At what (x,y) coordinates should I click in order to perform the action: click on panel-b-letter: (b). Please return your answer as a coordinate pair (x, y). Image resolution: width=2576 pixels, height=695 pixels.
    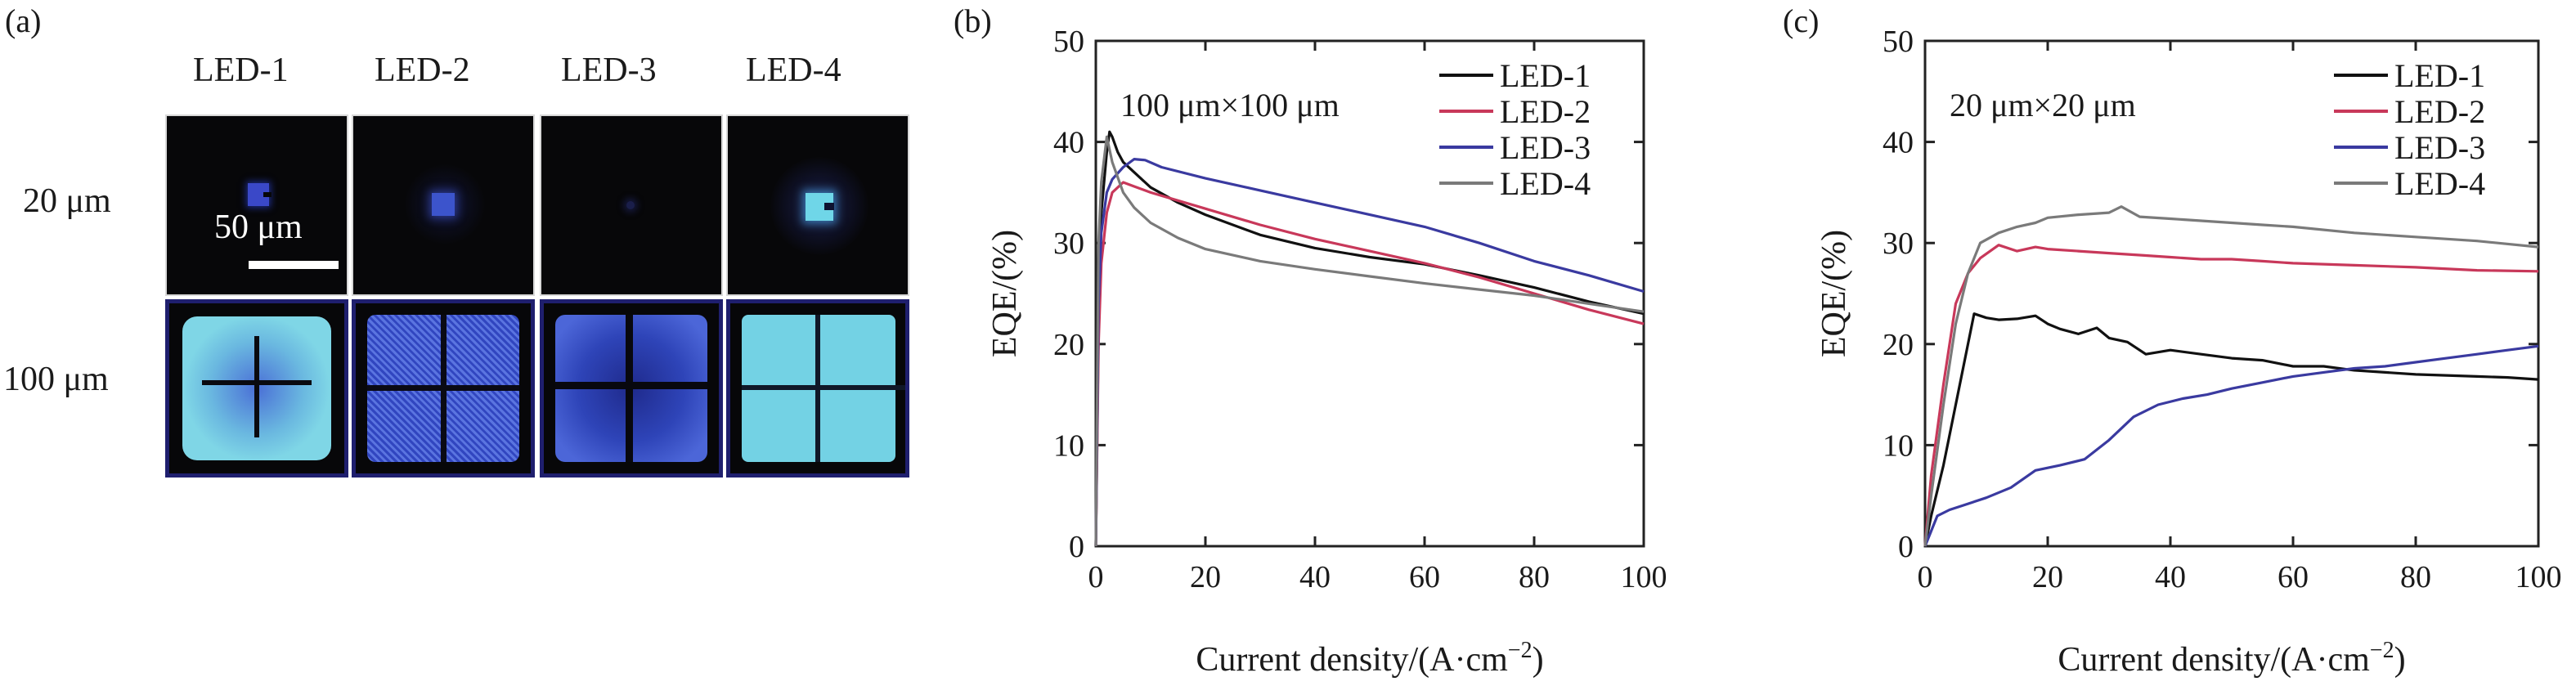
    Looking at the image, I should click on (973, 20).